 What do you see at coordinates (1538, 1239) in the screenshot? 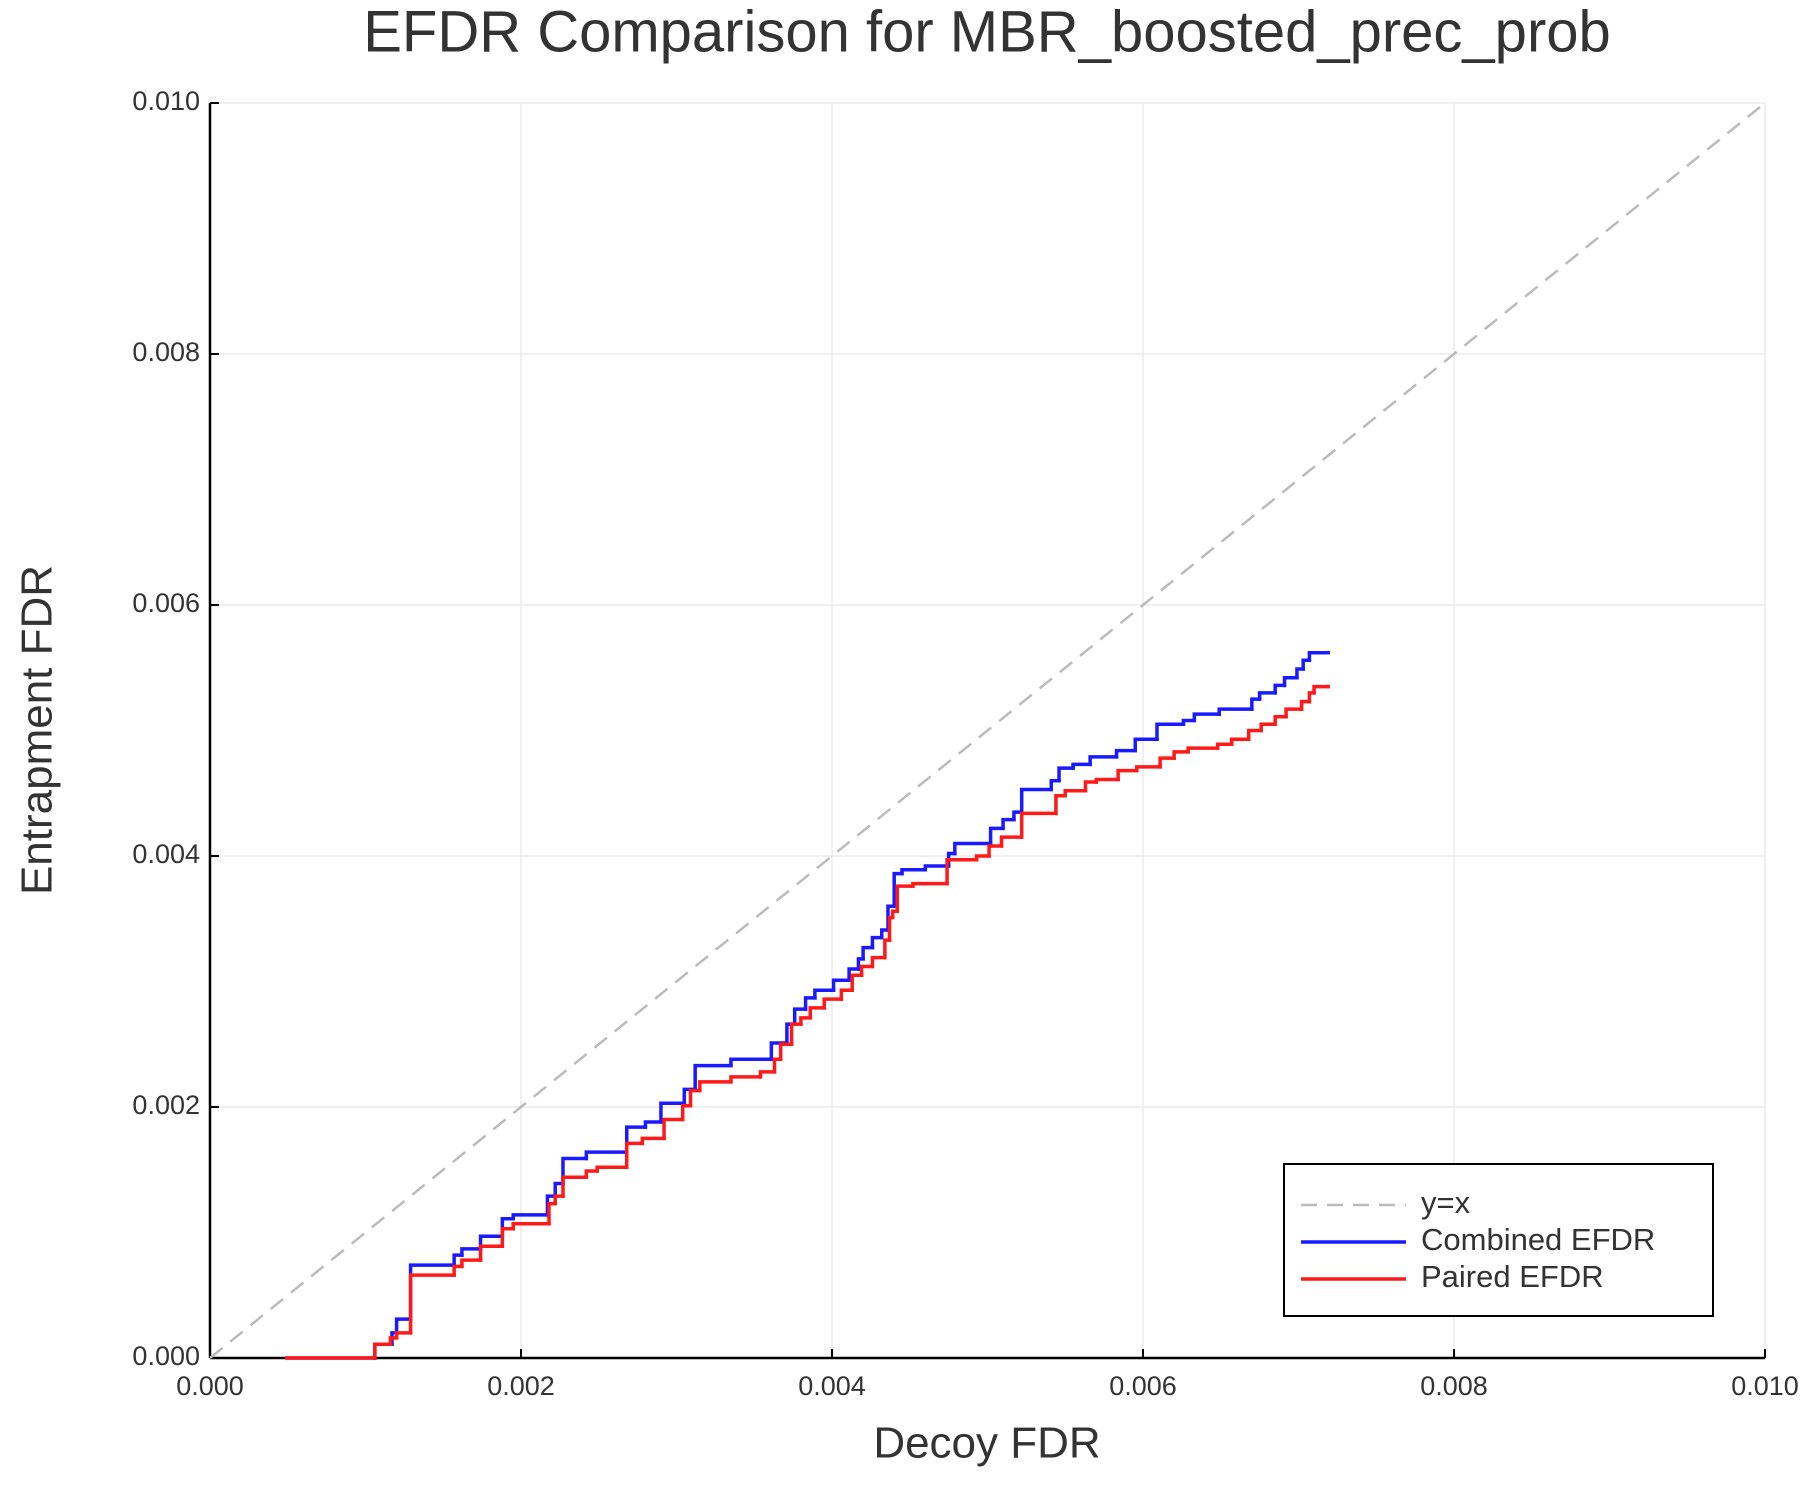
I see `legend-label: Combined EFDR` at bounding box center [1538, 1239].